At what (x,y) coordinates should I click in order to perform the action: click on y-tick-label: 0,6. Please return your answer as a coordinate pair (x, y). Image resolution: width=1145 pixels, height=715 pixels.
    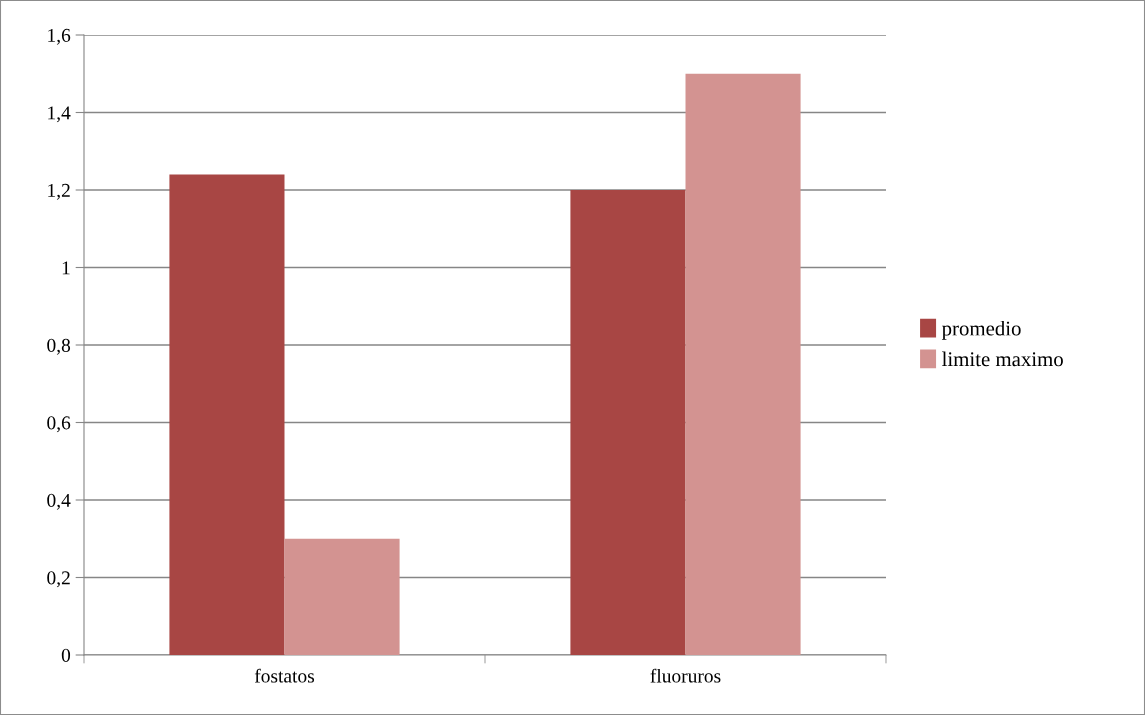
    Looking at the image, I should click on (59, 424).